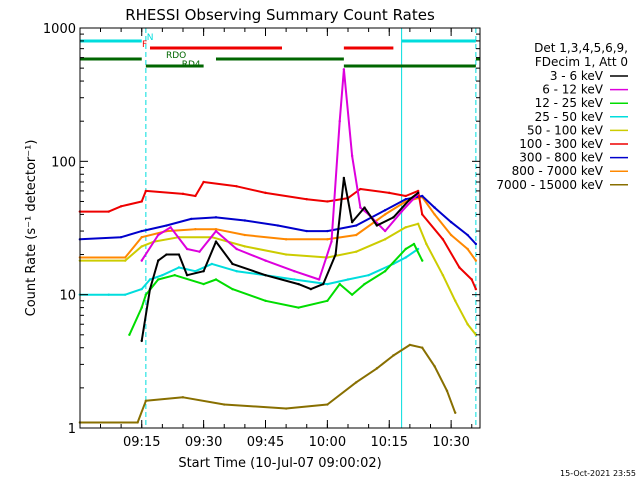 The width and height of the screenshot is (640, 484). Describe the element at coordinates (598, 473) in the screenshot. I see `timestamp: 15-Oct-2021 23:55` at that location.